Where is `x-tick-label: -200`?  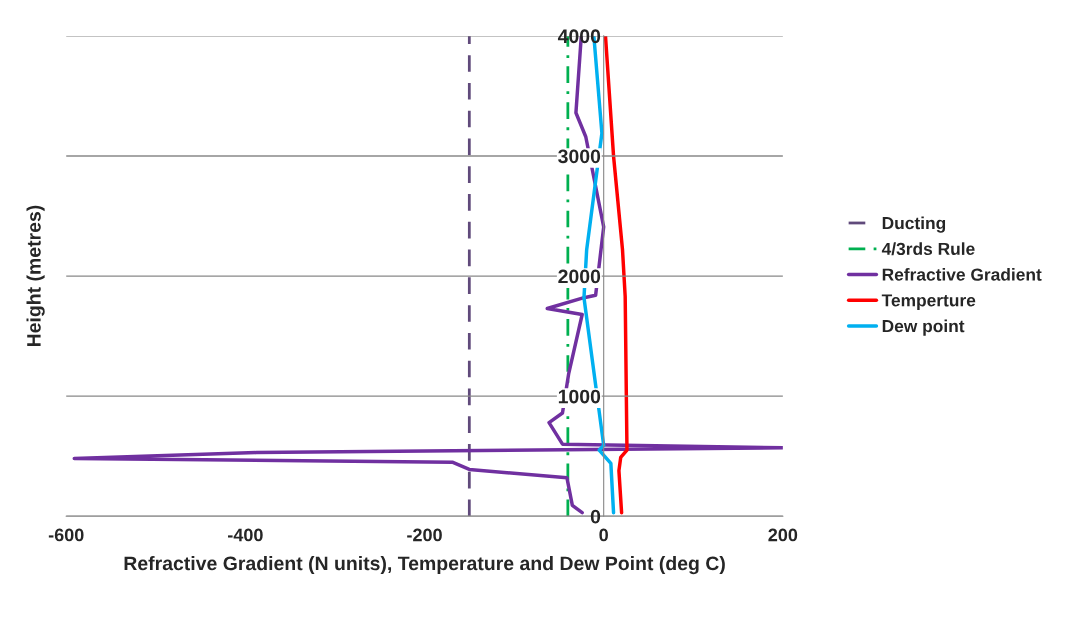
x-tick-label: -200 is located at coordinates (424, 535).